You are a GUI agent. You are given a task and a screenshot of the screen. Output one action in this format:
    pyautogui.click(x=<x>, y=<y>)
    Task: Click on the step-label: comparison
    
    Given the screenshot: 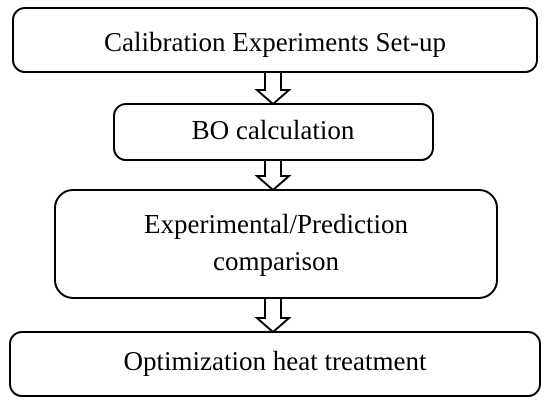 What is the action you would take?
    pyautogui.click(x=276, y=261)
    